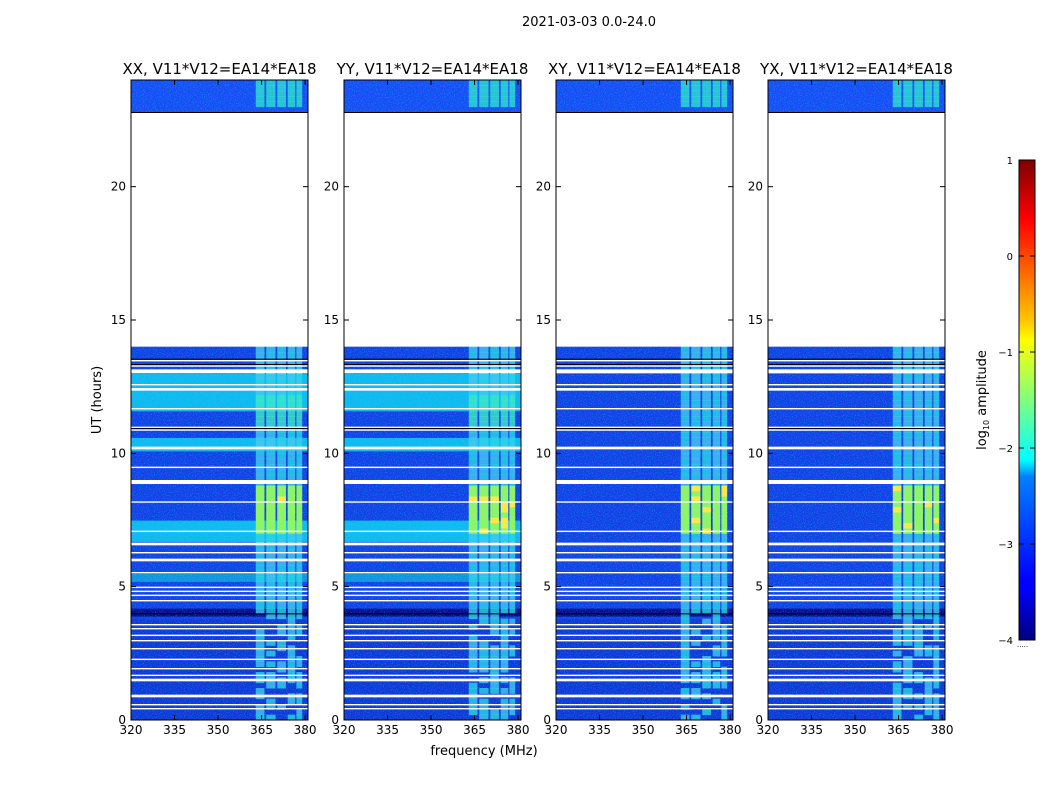 The height and width of the screenshot is (800, 1050). I want to click on y-tick-label: 20, so click(331, 187).